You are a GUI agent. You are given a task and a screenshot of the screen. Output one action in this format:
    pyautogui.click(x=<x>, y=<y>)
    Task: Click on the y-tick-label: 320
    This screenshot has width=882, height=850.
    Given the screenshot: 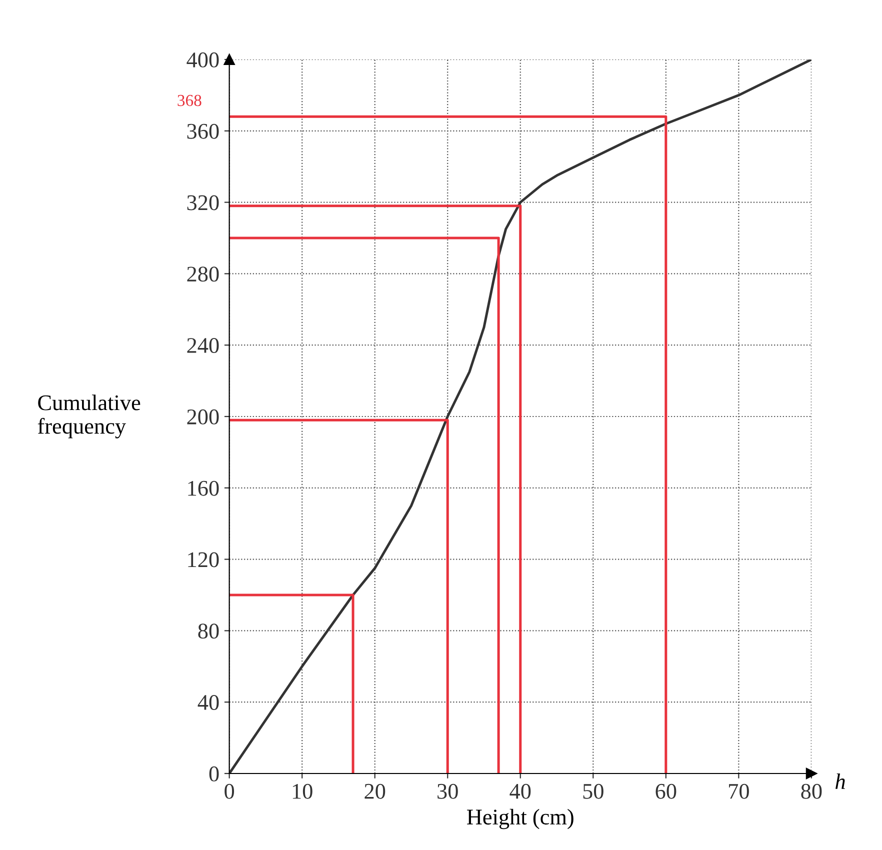 What is the action you would take?
    pyautogui.click(x=203, y=202)
    